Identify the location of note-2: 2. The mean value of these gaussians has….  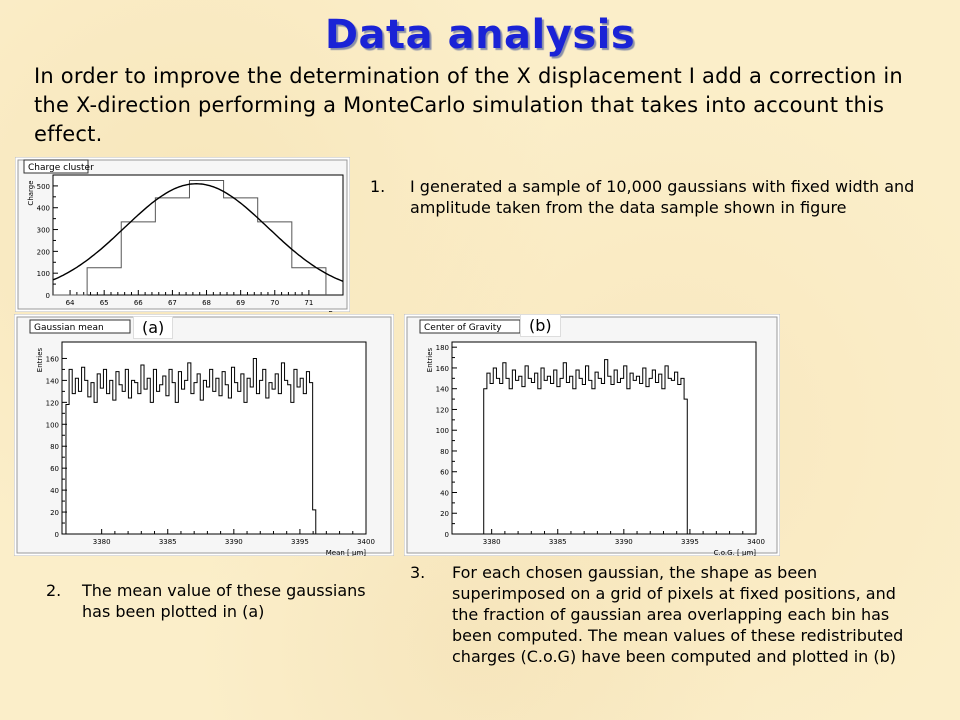
(211, 620).